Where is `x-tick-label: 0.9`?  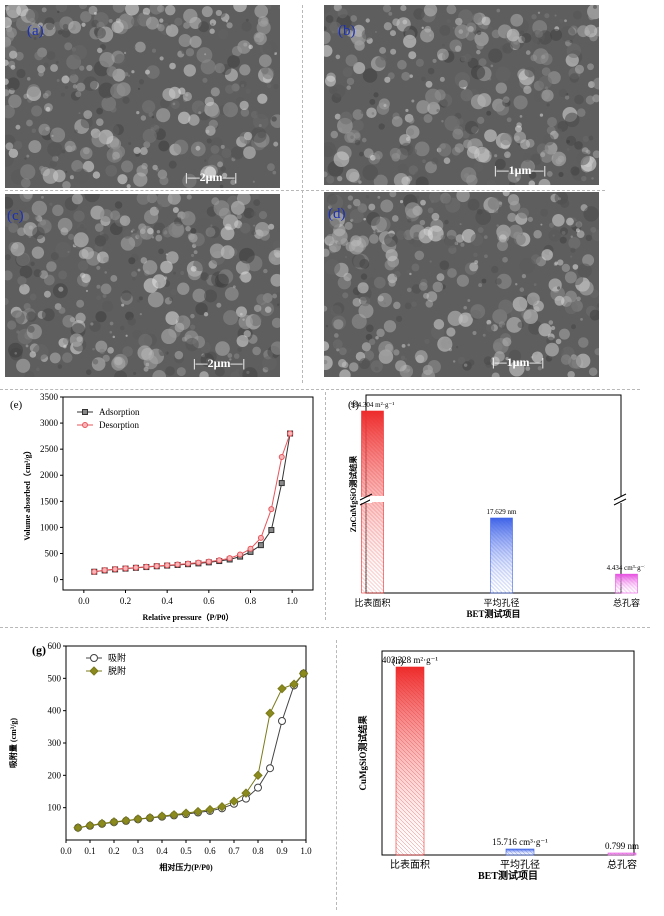 x-tick-label: 0.9 is located at coordinates (282, 851).